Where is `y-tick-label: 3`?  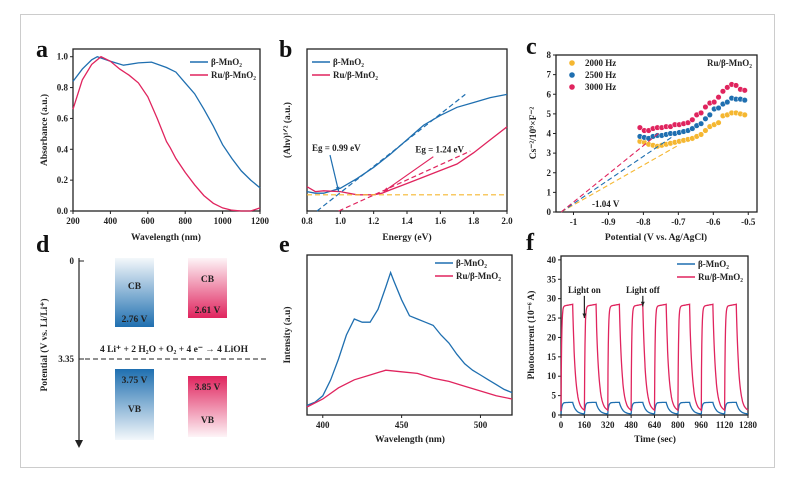 y-tick-label: 3 is located at coordinates (549, 153).